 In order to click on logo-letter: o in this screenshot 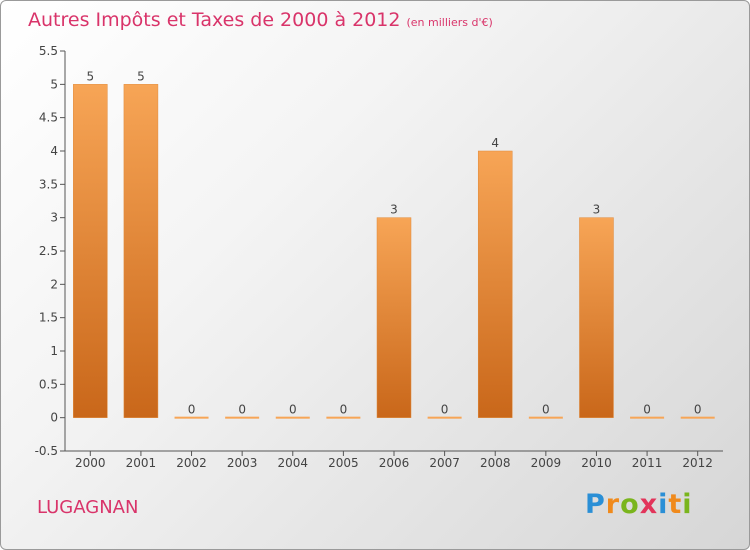, I will do `click(630, 504)`.